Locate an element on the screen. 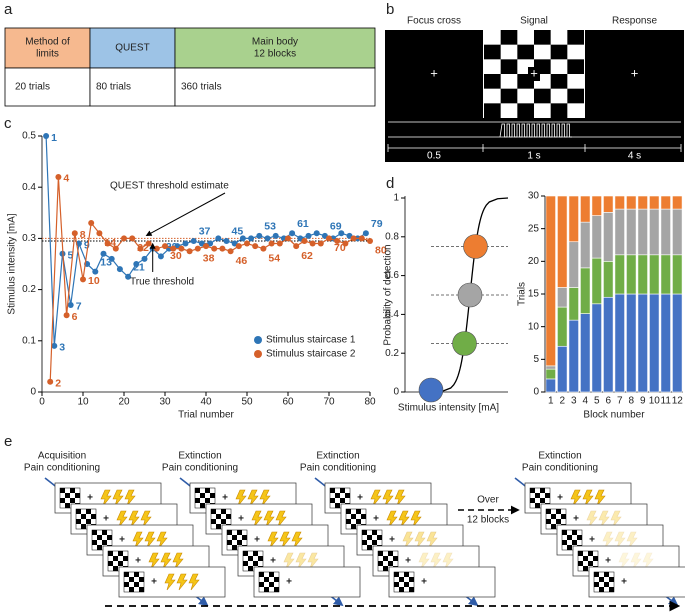  x-tick-label: 7 is located at coordinates (620, 401).